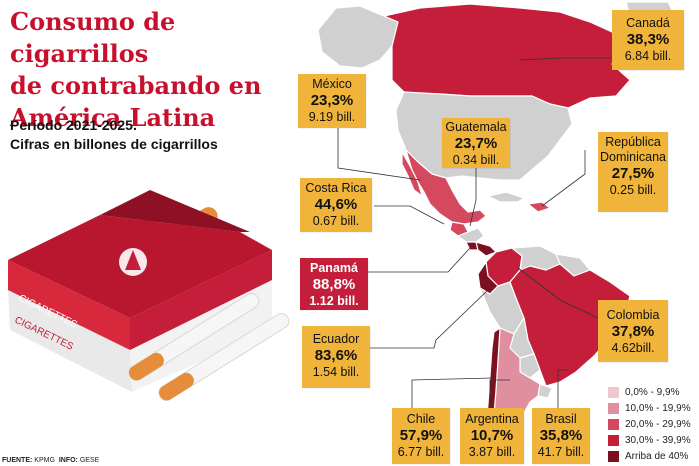 This screenshot has width=699, height=466. I want to click on callout-costa-rica: Costa Rica 44,6% 0.67 bill., so click(336, 205).